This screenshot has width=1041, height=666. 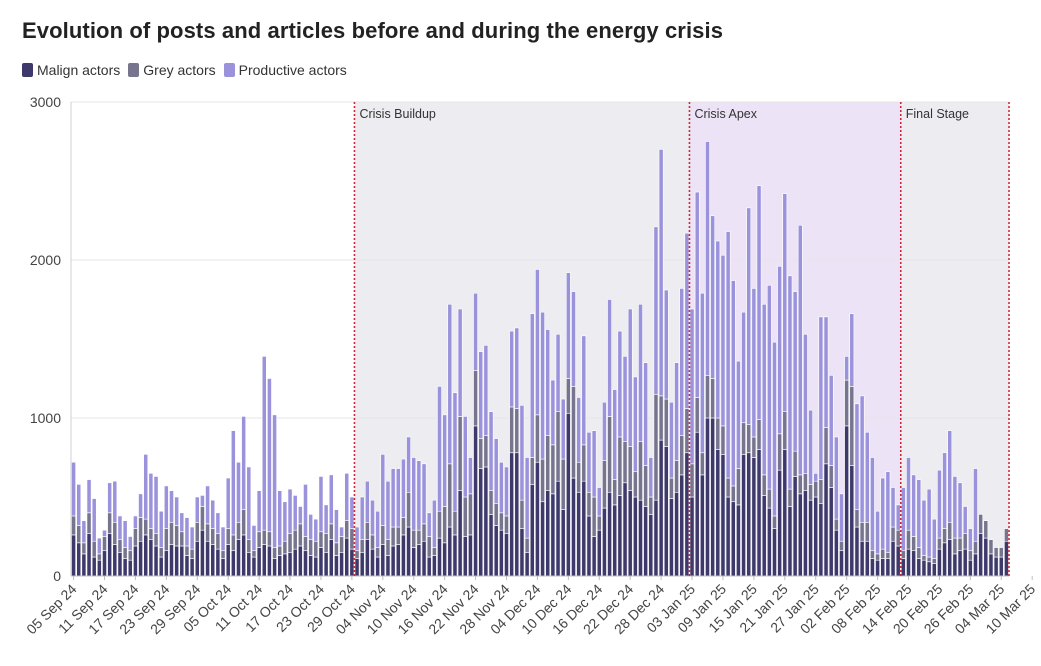 I want to click on legend-swatch-malign, so click(x=27, y=70).